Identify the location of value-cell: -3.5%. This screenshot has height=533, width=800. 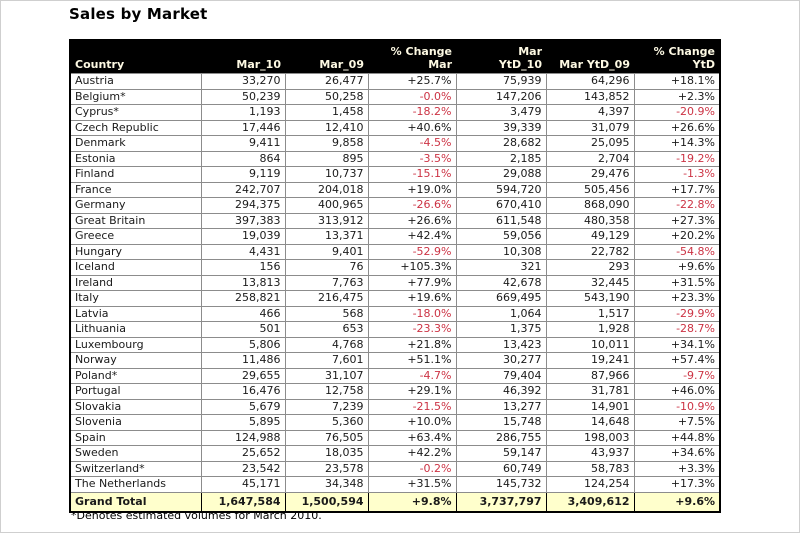
(412, 158).